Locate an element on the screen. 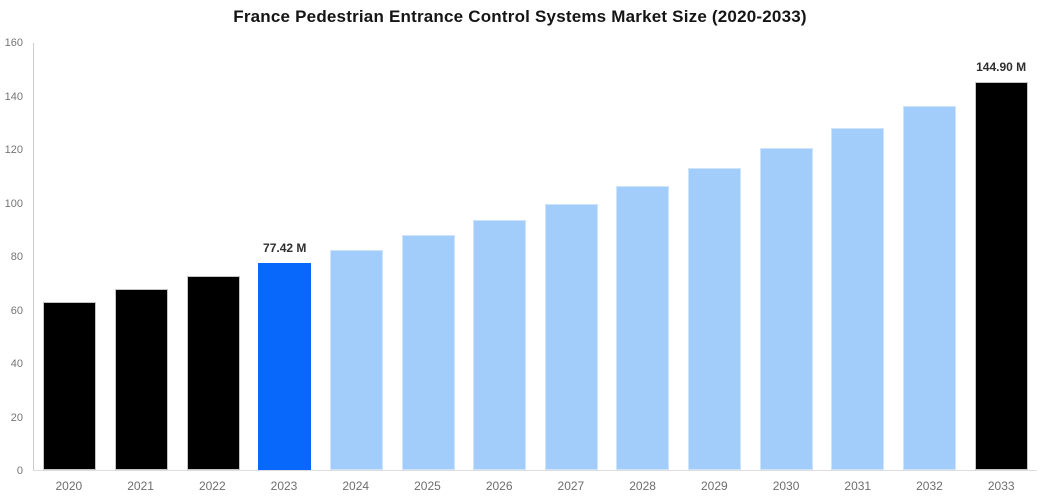 This screenshot has width=1040, height=500. bar-2025 is located at coordinates (428, 352).